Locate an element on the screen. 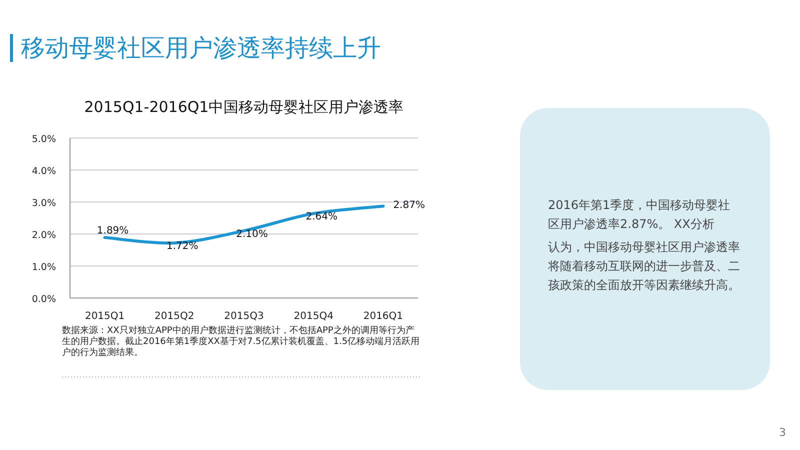 Image resolution: width=800 pixels, height=450 pixels. chart-title: 2015Q1-2016Q1中国移动母婴社区用户渗透率 is located at coordinates (244, 107).